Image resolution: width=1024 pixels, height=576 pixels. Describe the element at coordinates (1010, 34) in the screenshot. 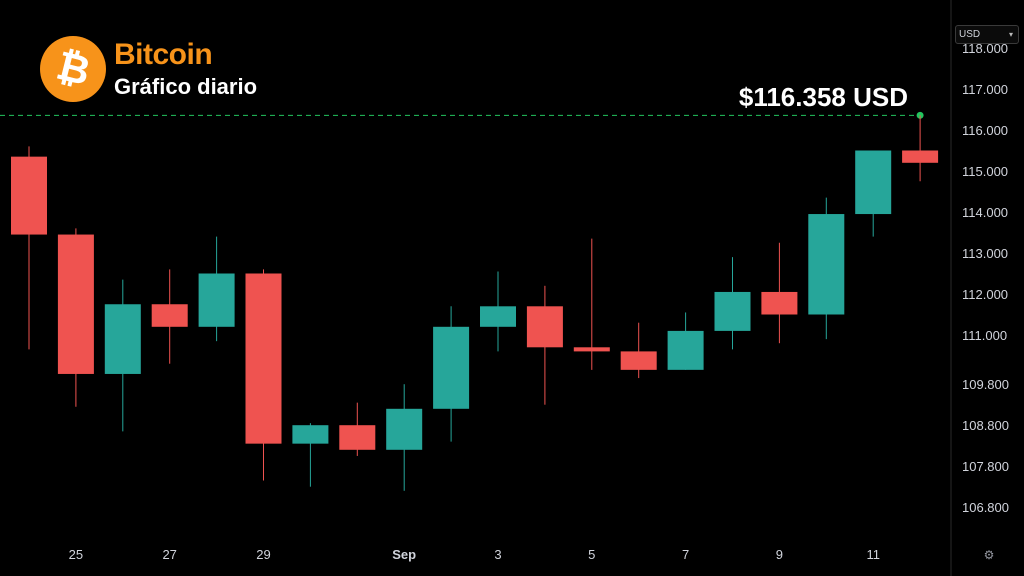

I see `chevron-down-icon: ▾` at that location.